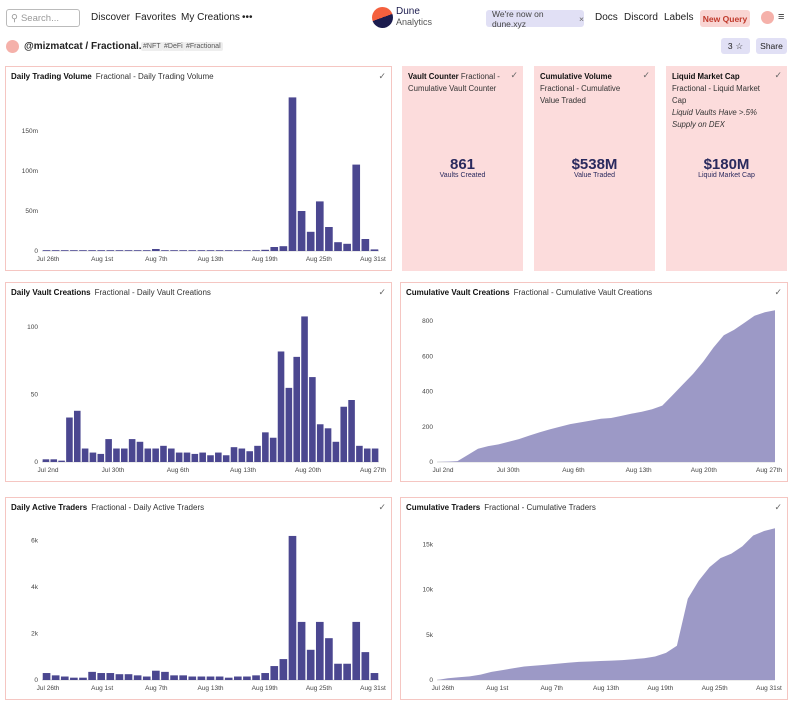  What do you see at coordinates (462, 175) in the screenshot?
I see `counter-label: Vaults Created` at bounding box center [462, 175].